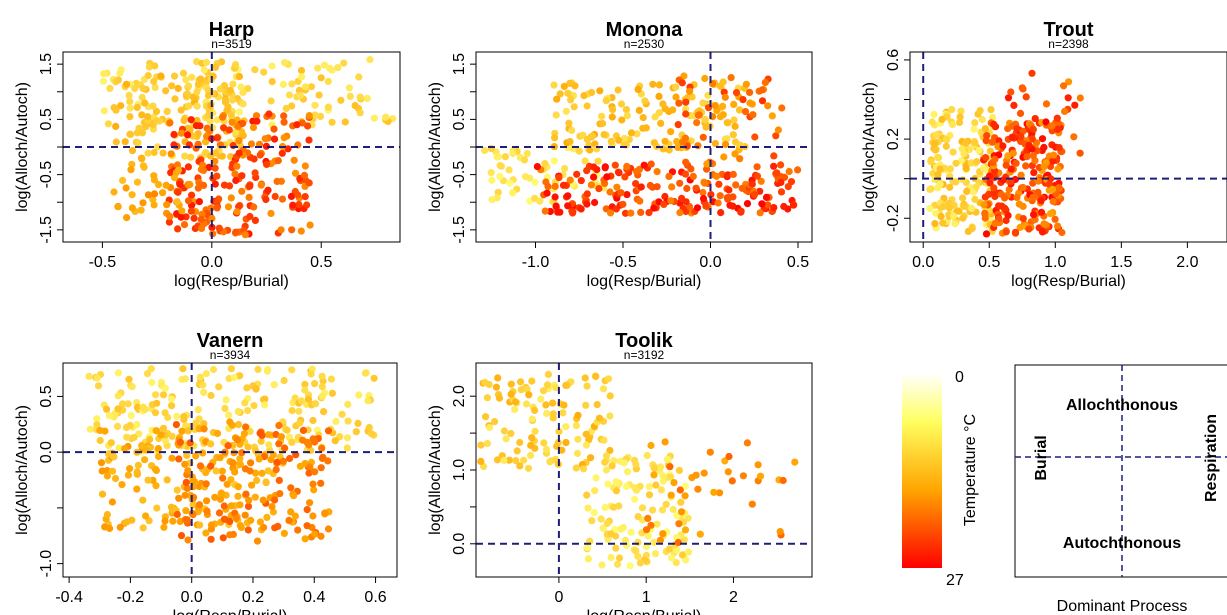 Image resolution: width=1227 pixels, height=615 pixels. I want to click on x-tick-label: -0.5, so click(623, 262).